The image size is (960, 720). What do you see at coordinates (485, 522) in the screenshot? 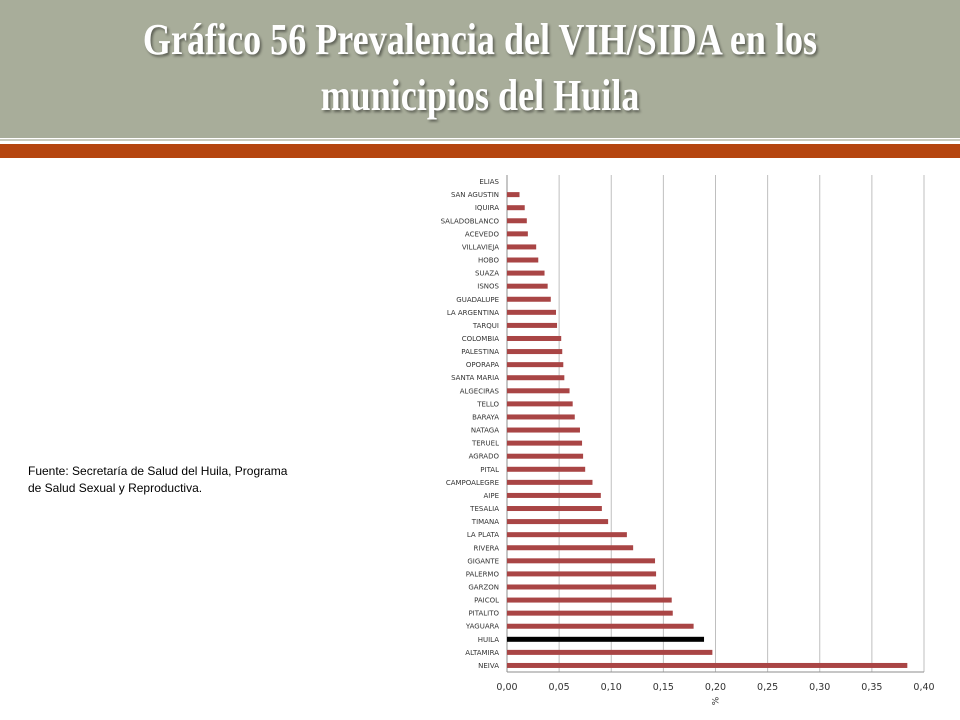
I see `category-label: TIMANA` at bounding box center [485, 522].